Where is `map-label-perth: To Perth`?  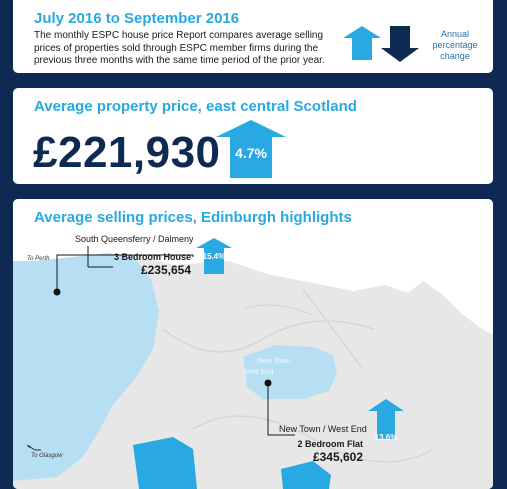
map-label-perth: To Perth is located at coordinates (38, 259).